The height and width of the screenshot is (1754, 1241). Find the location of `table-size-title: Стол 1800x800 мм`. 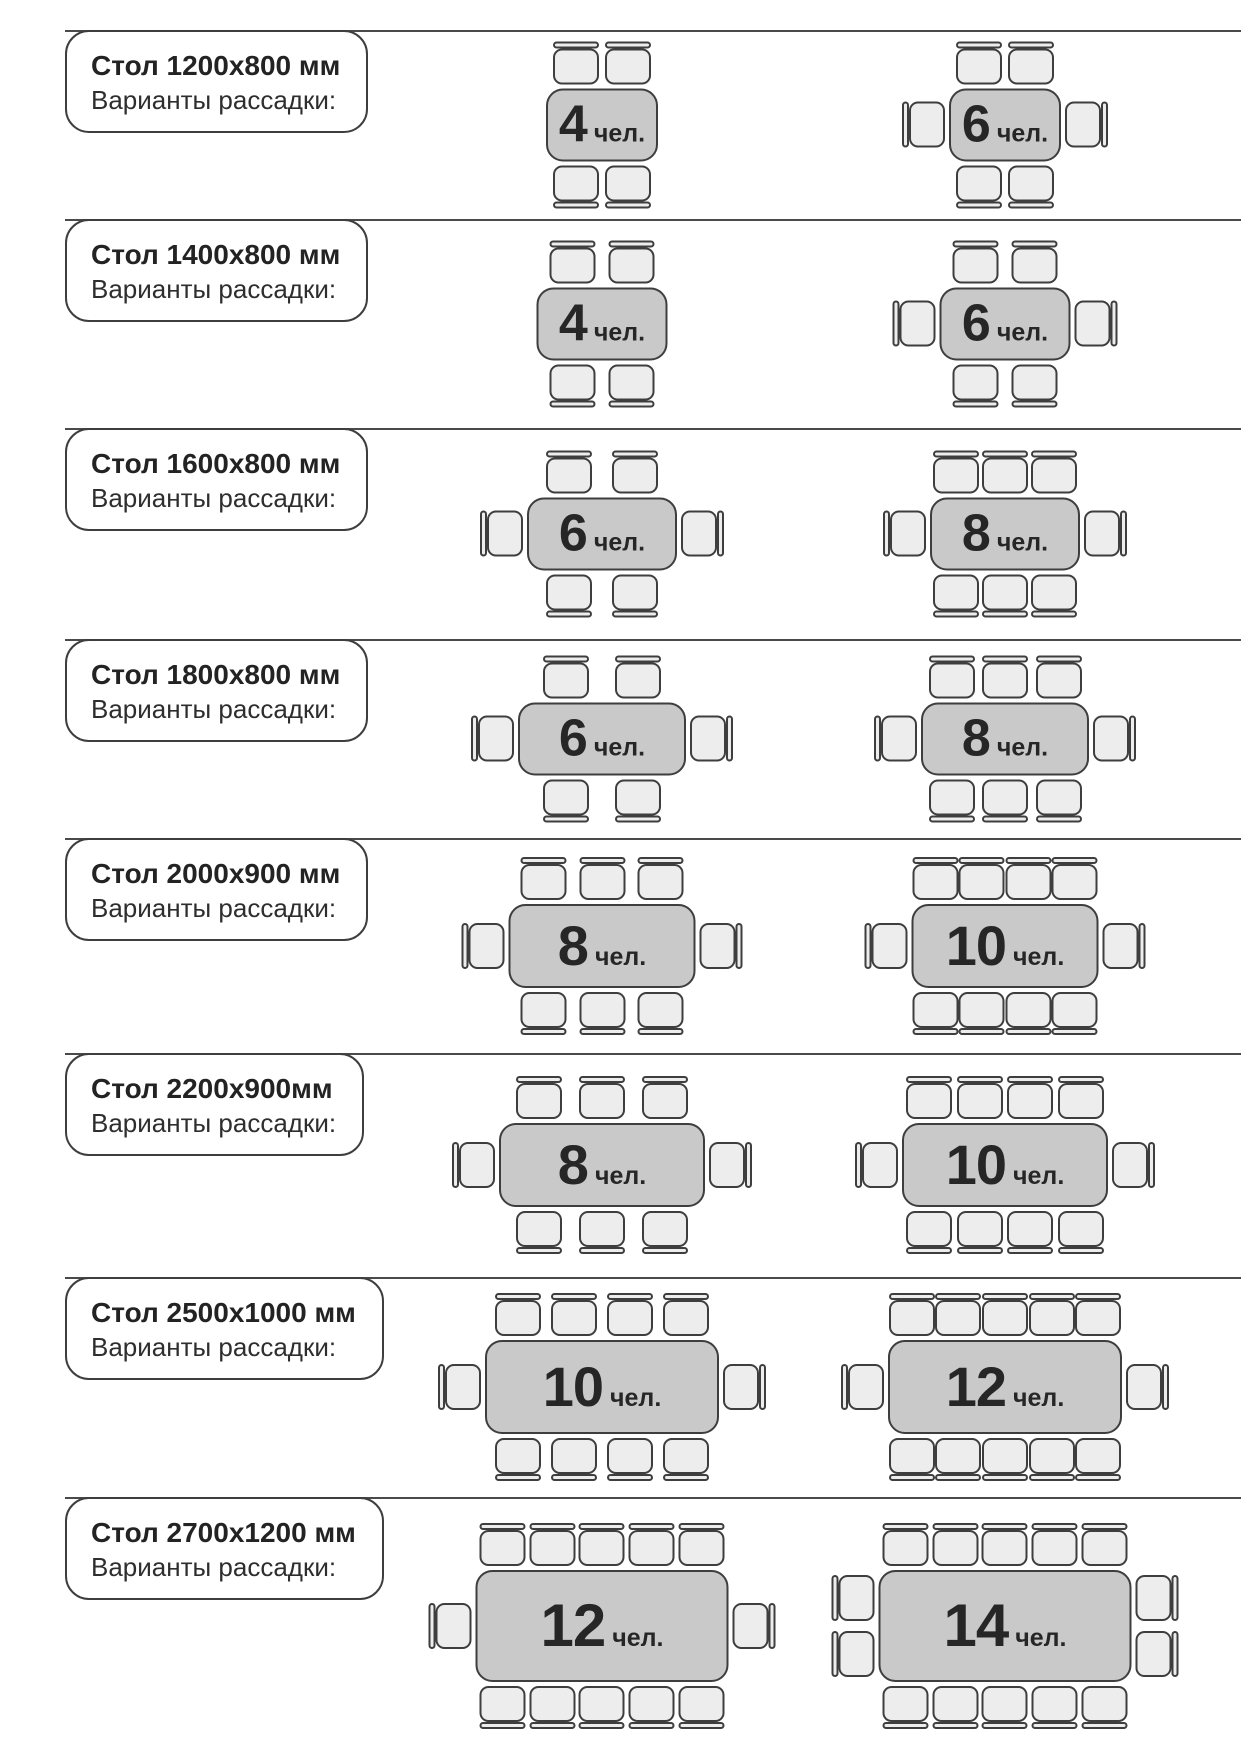

table-size-title: Стол 1800x800 мм is located at coordinates (216, 674).